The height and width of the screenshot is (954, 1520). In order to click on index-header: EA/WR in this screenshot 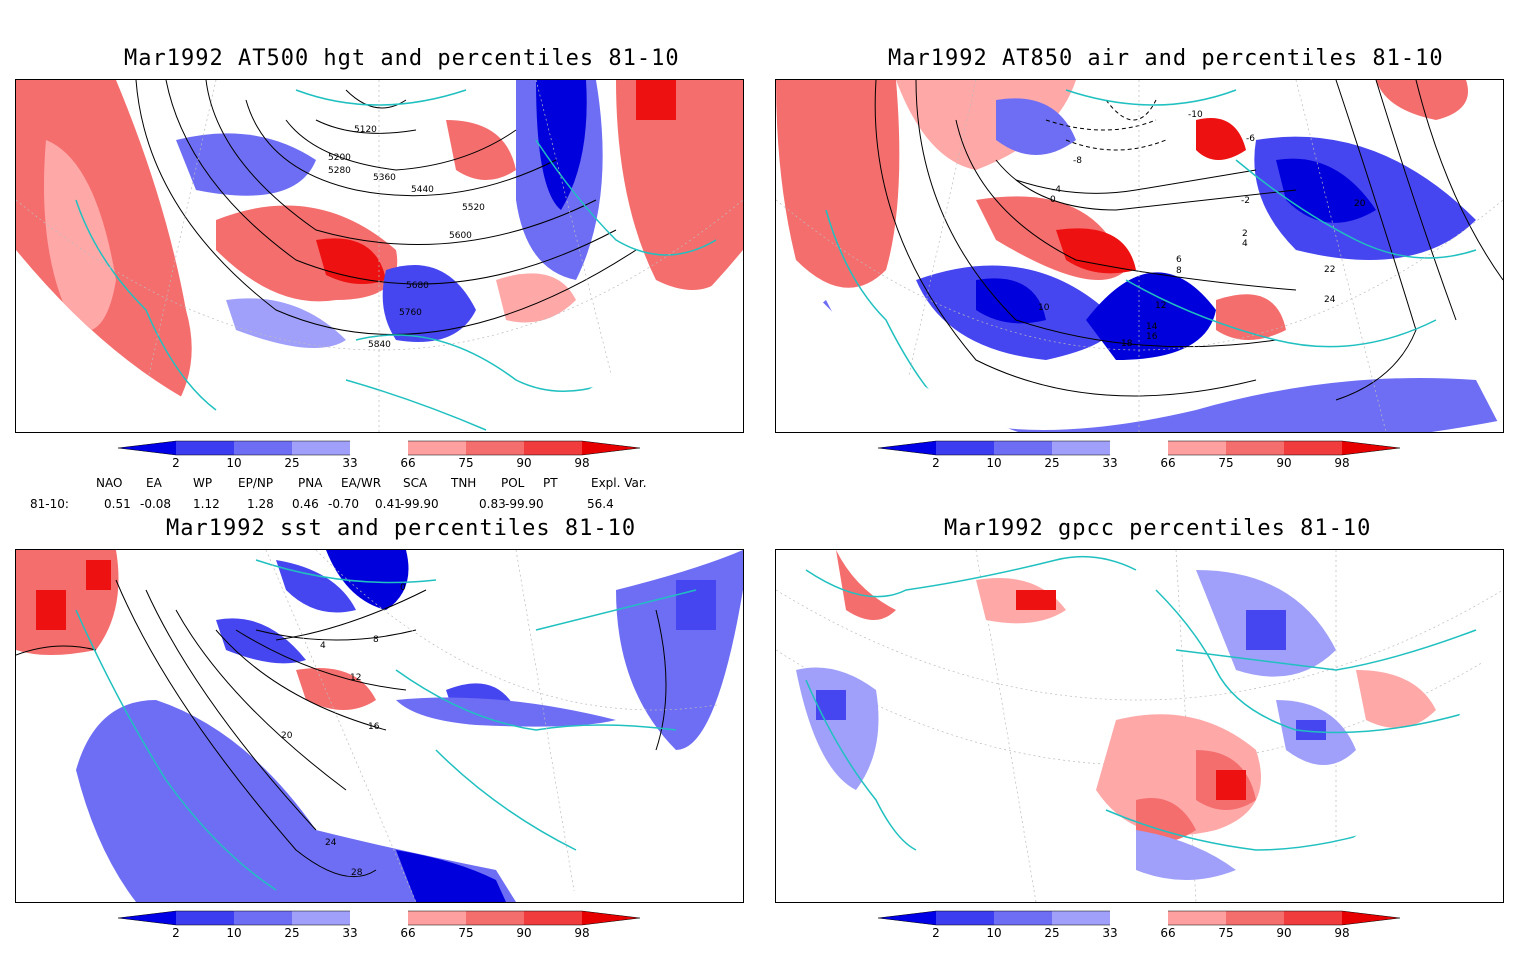, I will do `click(361, 483)`.